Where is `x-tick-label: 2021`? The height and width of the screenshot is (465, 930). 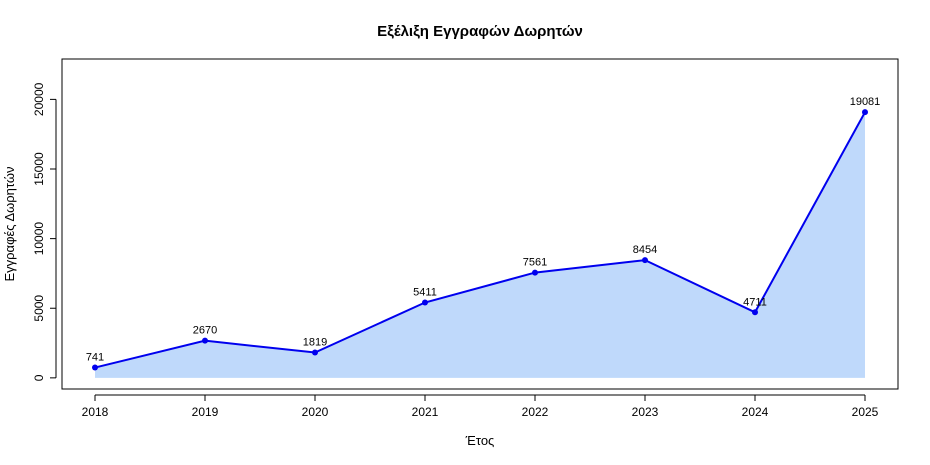 x-tick-label: 2021 is located at coordinates (425, 412).